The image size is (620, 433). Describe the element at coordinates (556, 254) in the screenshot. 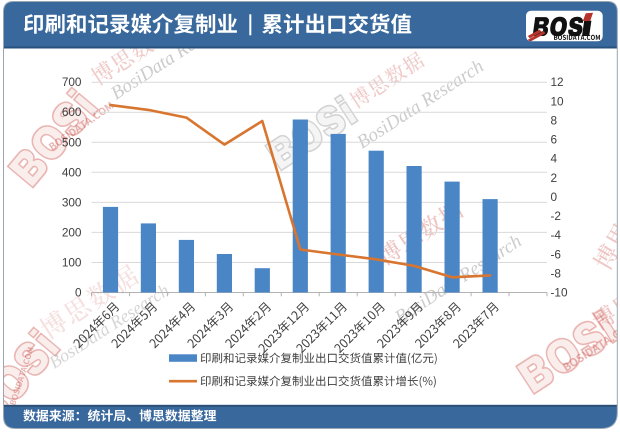

I see `svg-text: -6` at that location.